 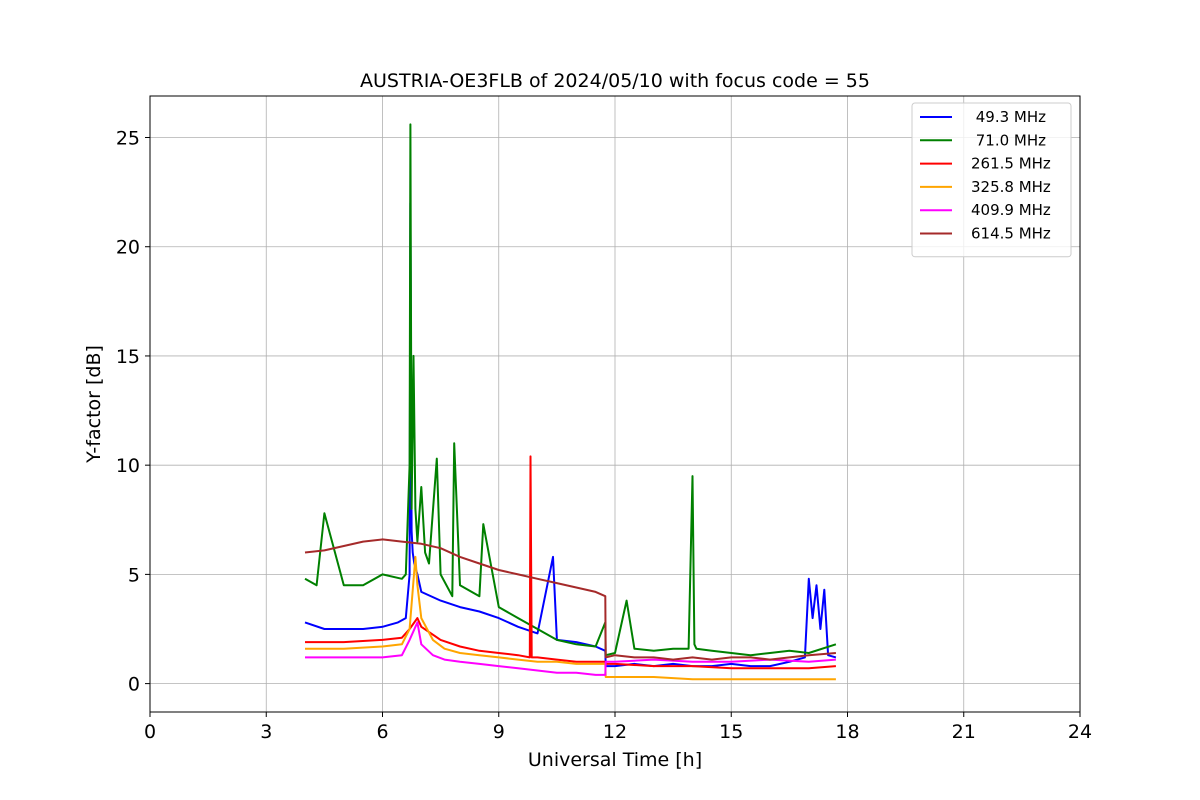 What do you see at coordinates (128, 357) in the screenshot?
I see `y-tick-label: 15` at bounding box center [128, 357].